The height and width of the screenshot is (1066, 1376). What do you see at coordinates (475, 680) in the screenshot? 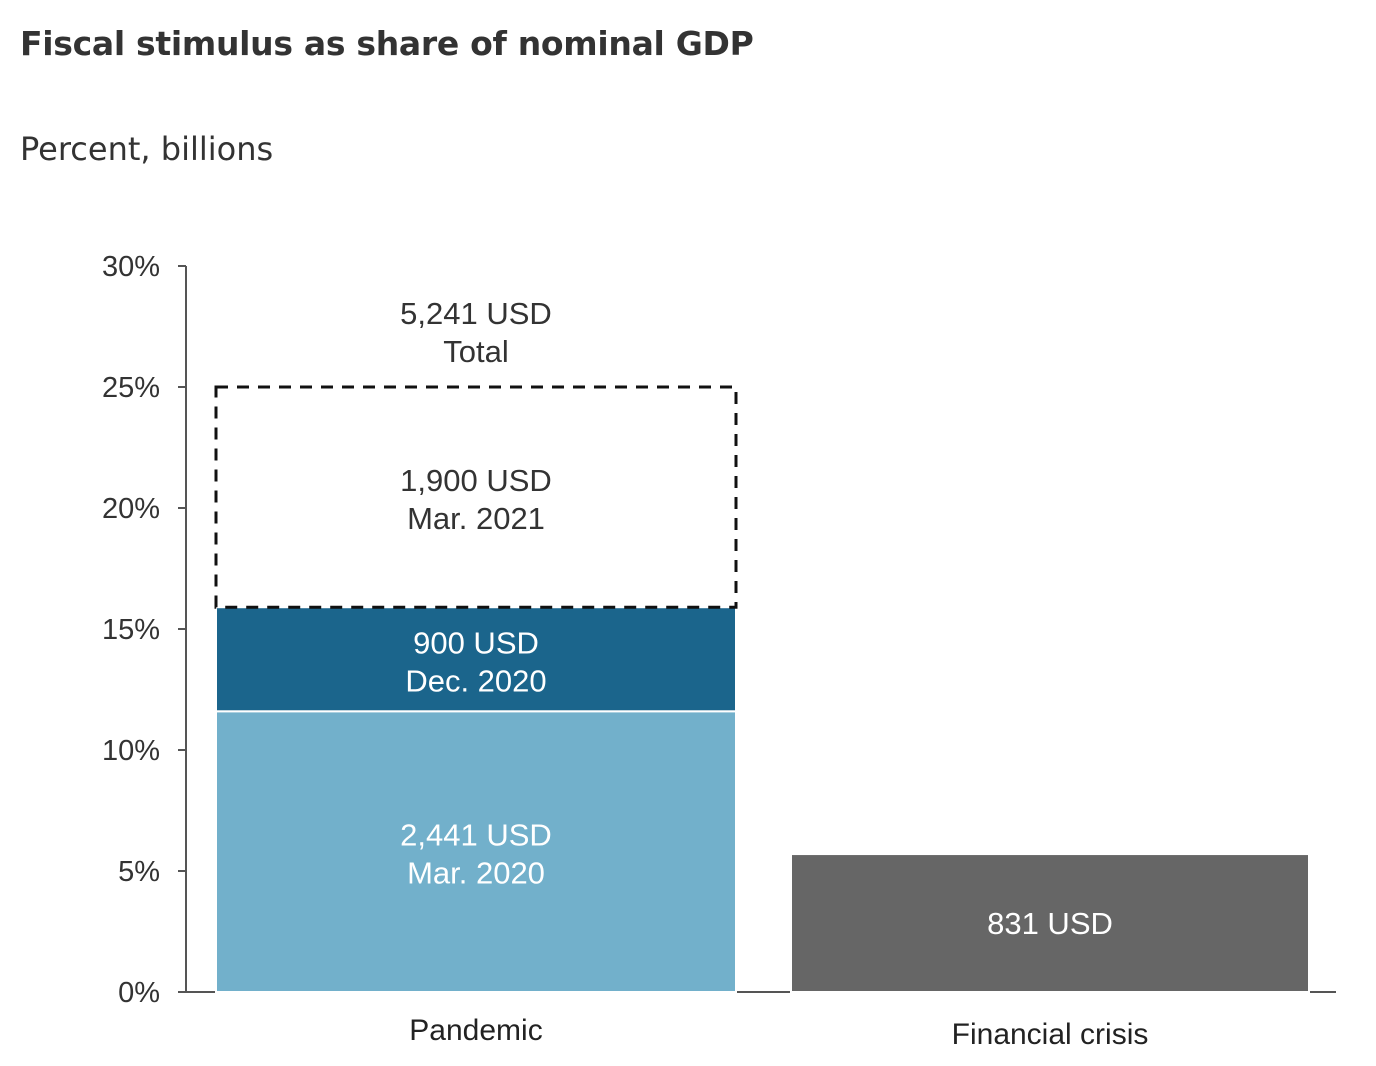
I see `data-label: Dec. 2020` at bounding box center [475, 680].